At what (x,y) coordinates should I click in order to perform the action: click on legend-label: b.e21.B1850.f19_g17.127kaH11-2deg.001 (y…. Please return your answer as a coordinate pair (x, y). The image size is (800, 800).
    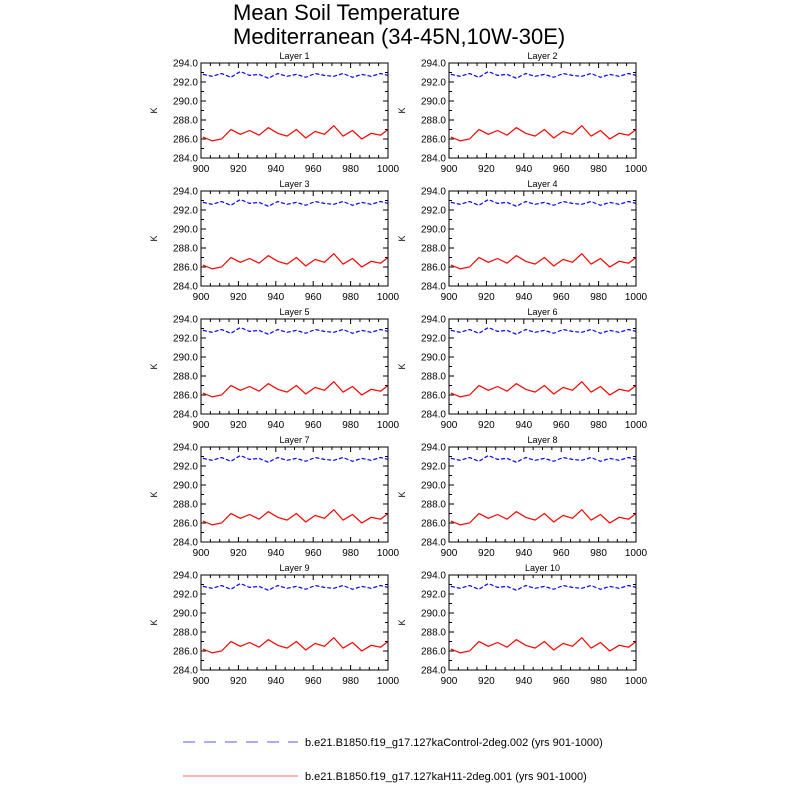
    Looking at the image, I should click on (446, 777).